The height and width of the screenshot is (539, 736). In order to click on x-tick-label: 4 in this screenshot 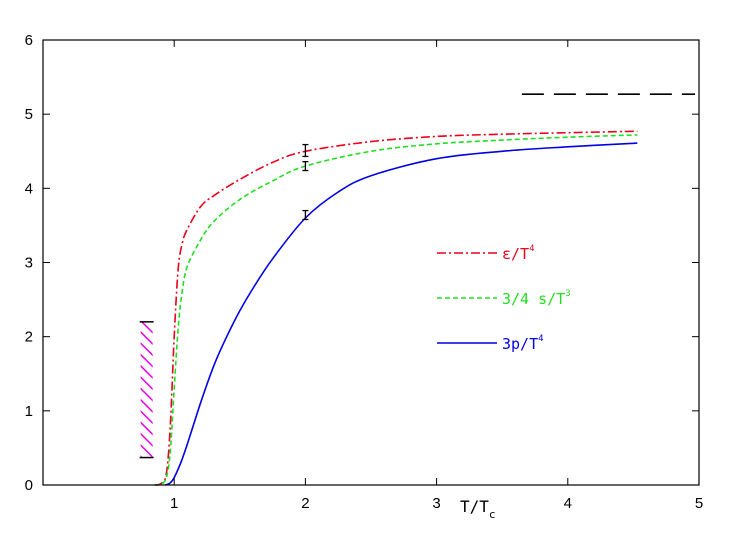, I will do `click(568, 503)`.